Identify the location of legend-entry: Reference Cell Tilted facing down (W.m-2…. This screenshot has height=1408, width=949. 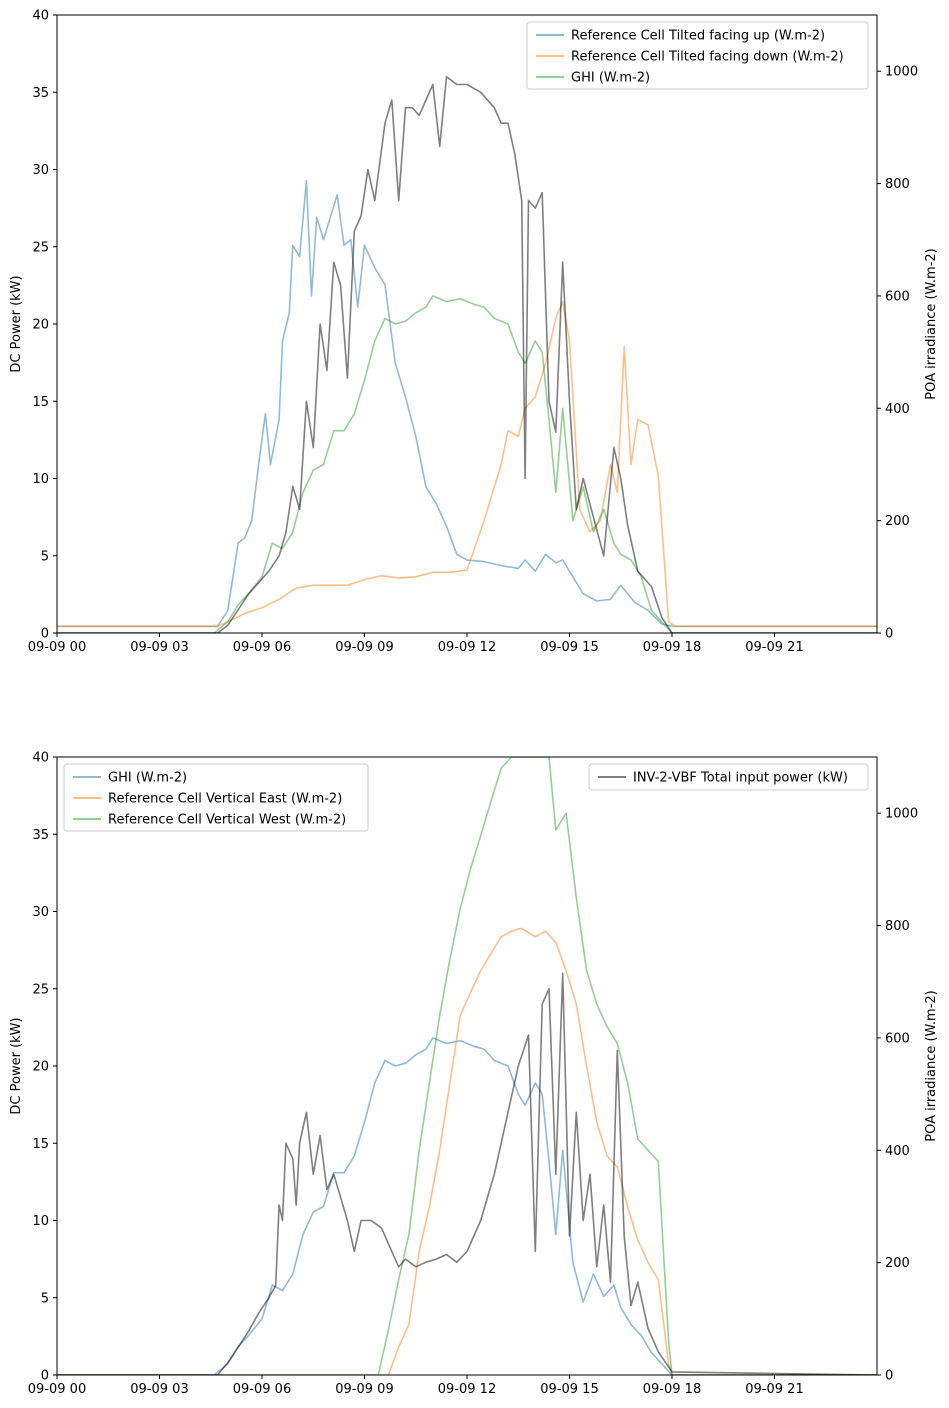
(707, 57).